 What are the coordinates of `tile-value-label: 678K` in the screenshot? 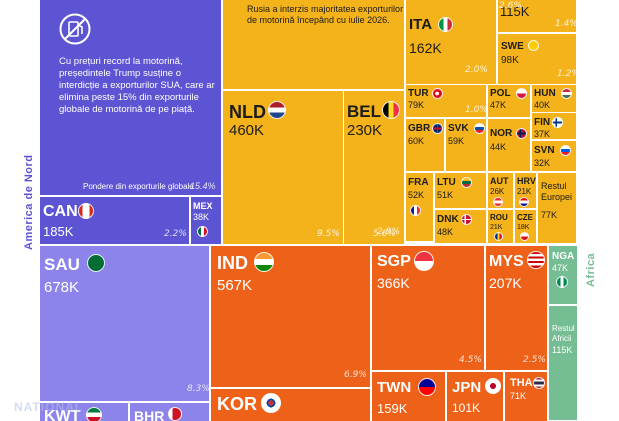 It's located at (62, 287).